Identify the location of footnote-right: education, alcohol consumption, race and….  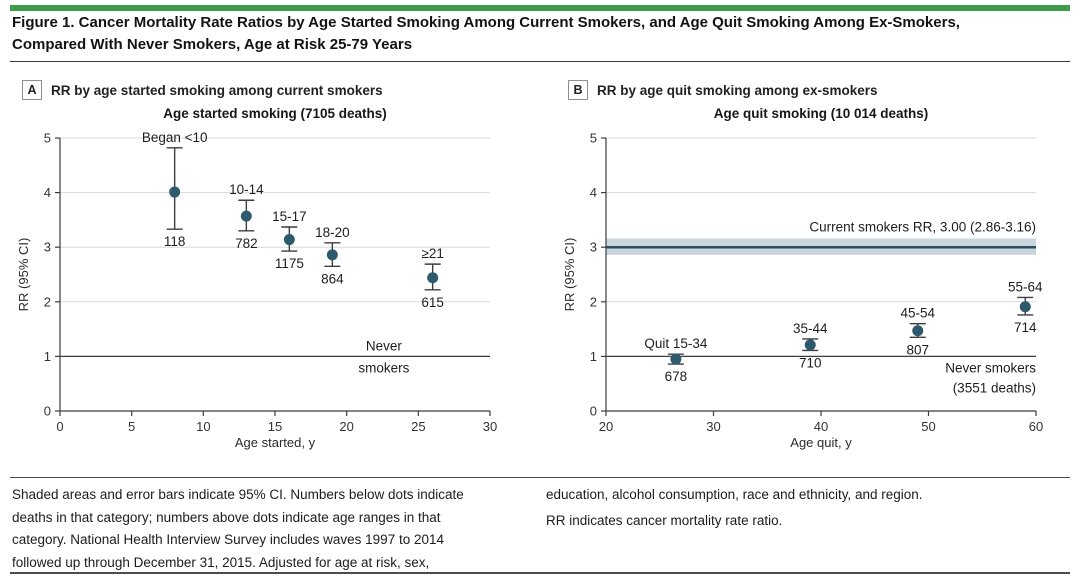
(808, 508).